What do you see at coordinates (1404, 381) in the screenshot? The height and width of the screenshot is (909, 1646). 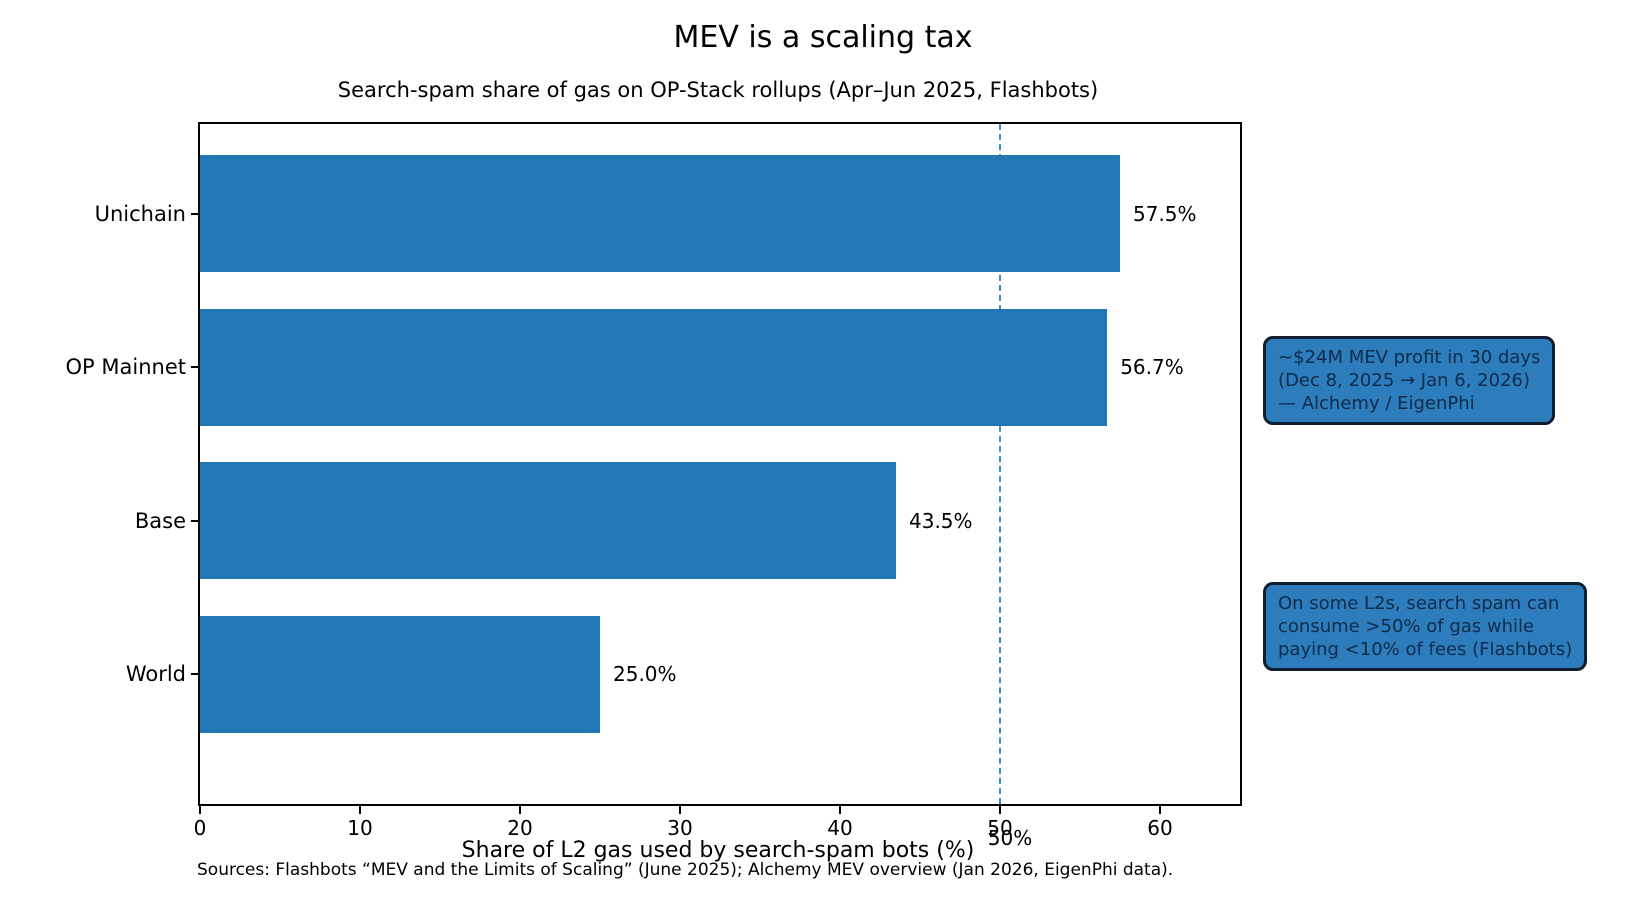 I see `annotation-line: (Dec 8, 2025 → Jan 6, 2026)` at bounding box center [1404, 381].